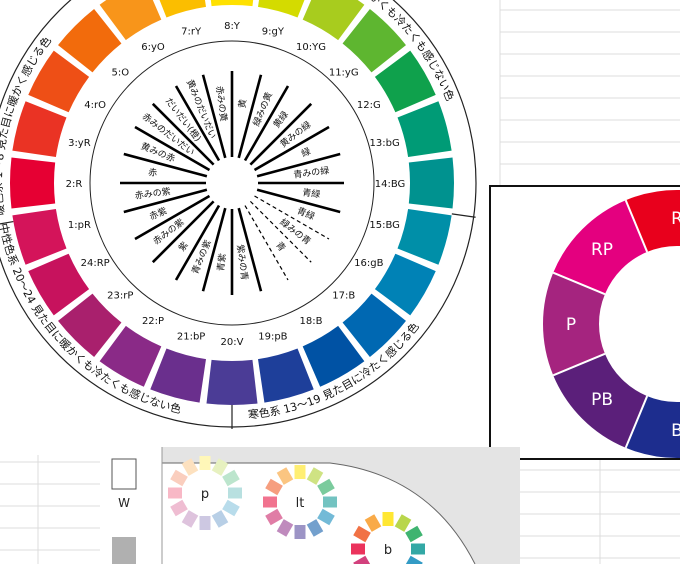 The image size is (680, 564). Describe the element at coordinates (343, 296) in the screenshot. I see `hue-label: 17:B` at that location.